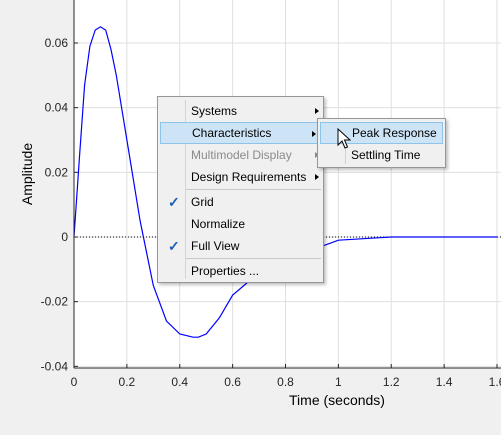 The image size is (501, 435). What do you see at coordinates (232, 133) in the screenshot?
I see `menu-item-label: Characteristics` at bounding box center [232, 133].